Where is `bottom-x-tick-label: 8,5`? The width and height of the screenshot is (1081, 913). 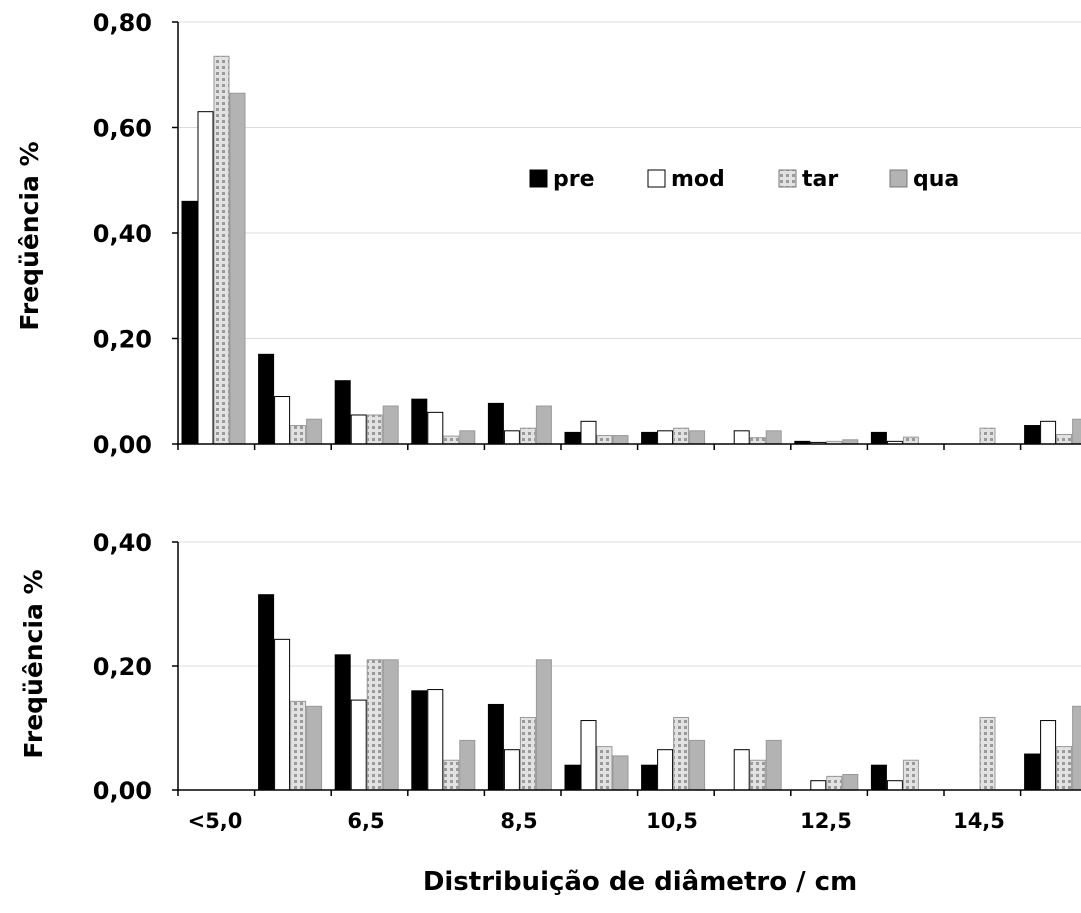 bottom-x-tick-label: 8,5 is located at coordinates (518, 821).